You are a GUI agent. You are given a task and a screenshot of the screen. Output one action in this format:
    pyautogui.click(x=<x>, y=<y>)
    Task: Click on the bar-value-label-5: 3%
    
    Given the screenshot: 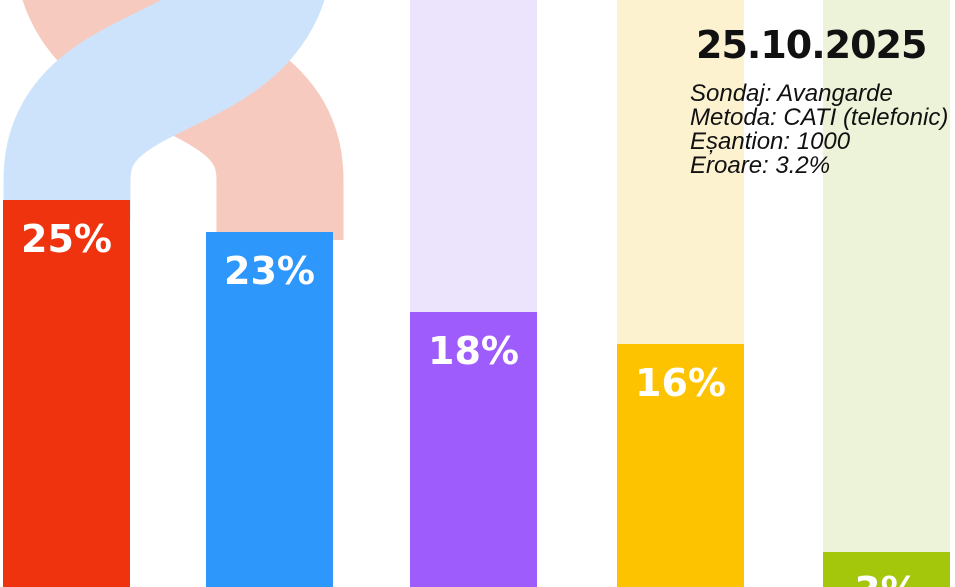 What is the action you would take?
    pyautogui.click(x=886, y=578)
    